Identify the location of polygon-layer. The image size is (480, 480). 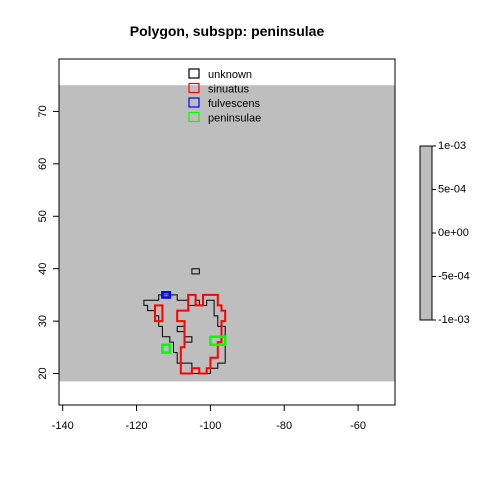
(185, 321).